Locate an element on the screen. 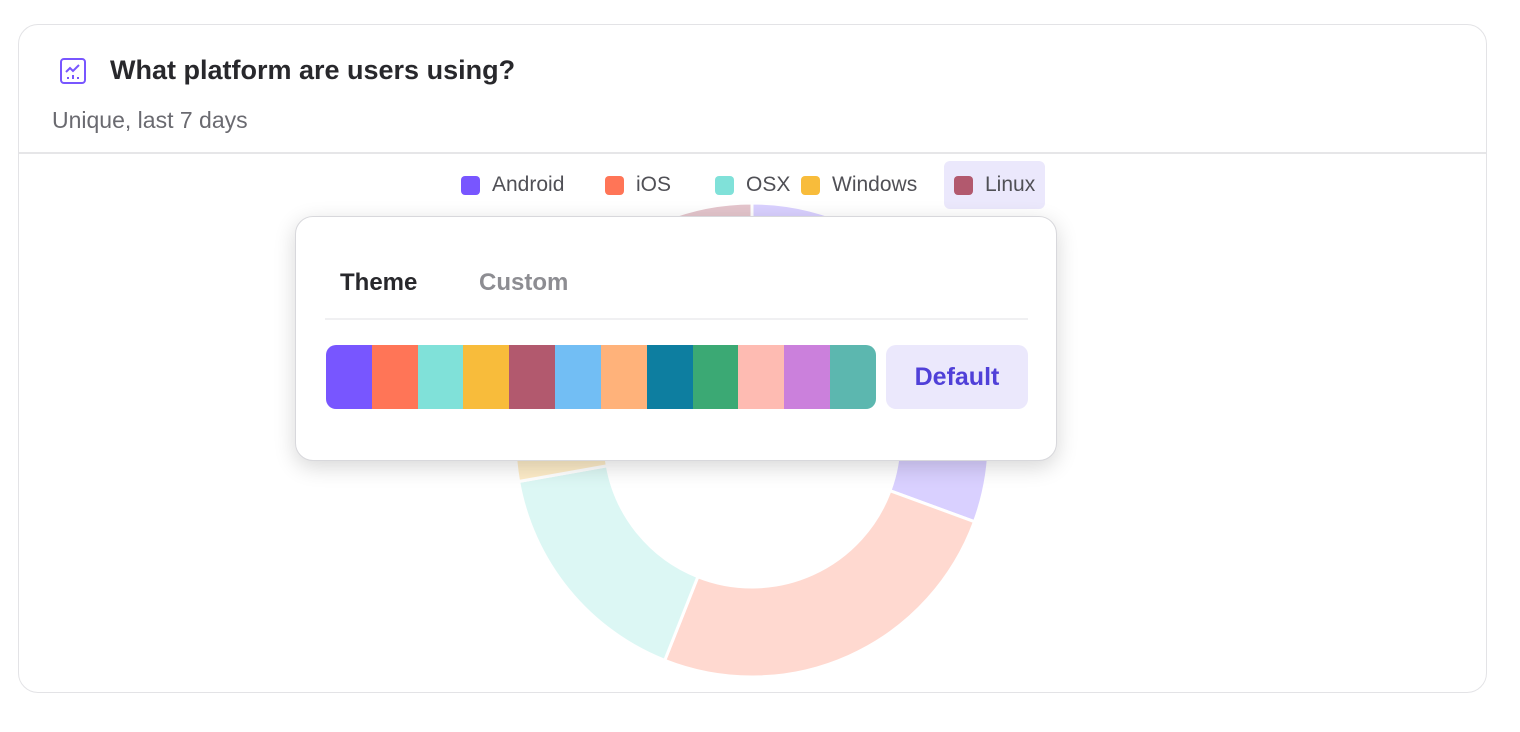 The width and height of the screenshot is (1520, 732). donut-slice-ios is located at coordinates (819, 584).